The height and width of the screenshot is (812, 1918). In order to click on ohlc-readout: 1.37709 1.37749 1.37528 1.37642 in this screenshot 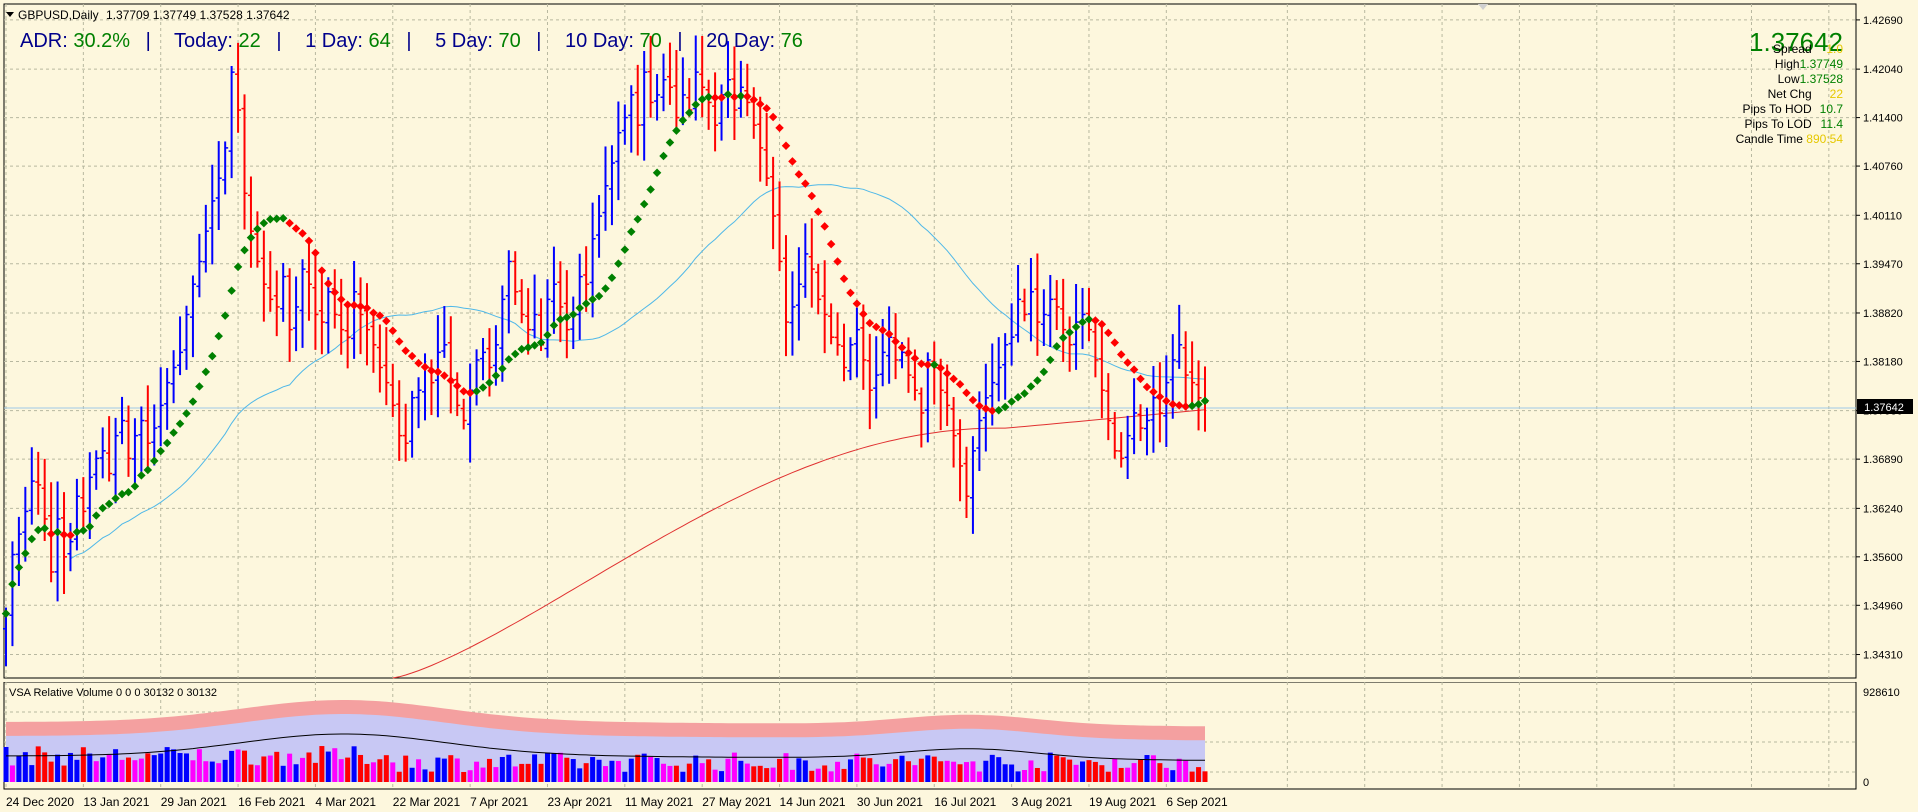, I will do `click(198, 15)`.